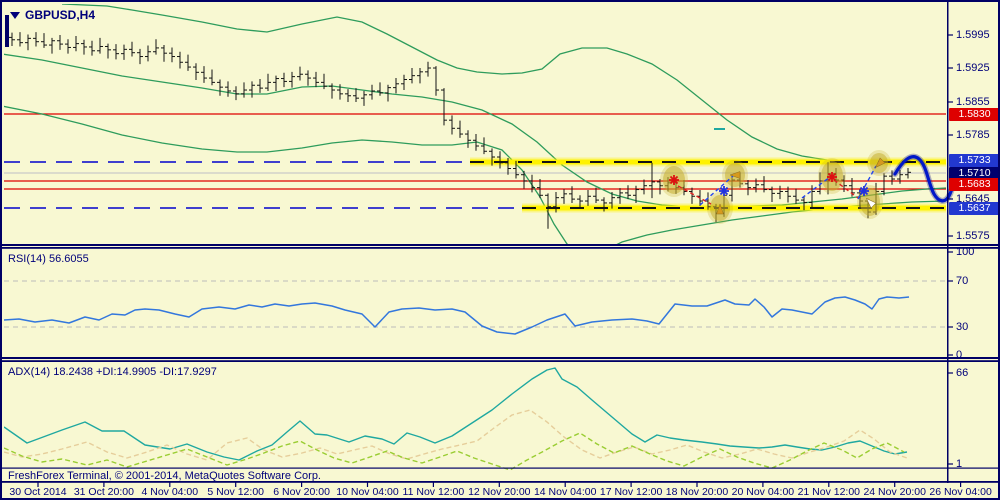  What do you see at coordinates (973, 114) in the screenshot?
I see `price-badge: 1.5830` at bounding box center [973, 114].